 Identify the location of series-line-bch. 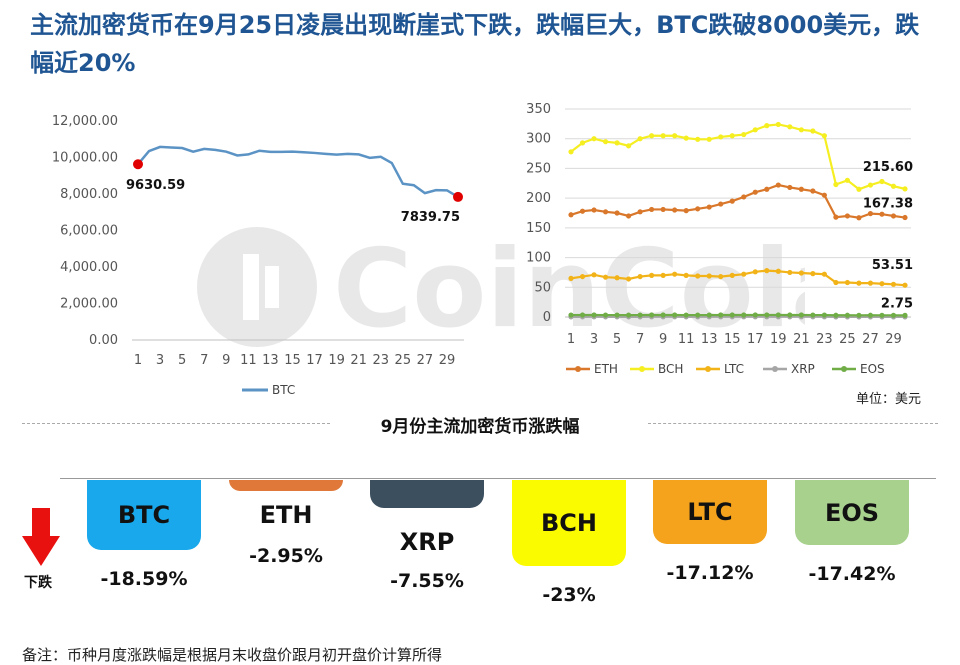
(738, 156).